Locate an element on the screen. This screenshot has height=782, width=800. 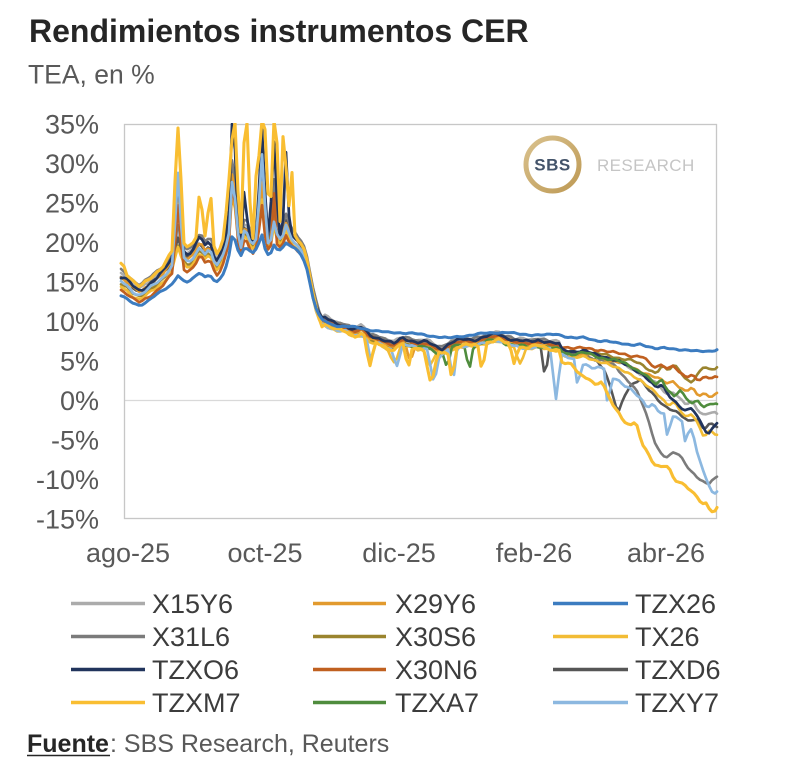
svg-text: 15% is located at coordinates (72, 283).